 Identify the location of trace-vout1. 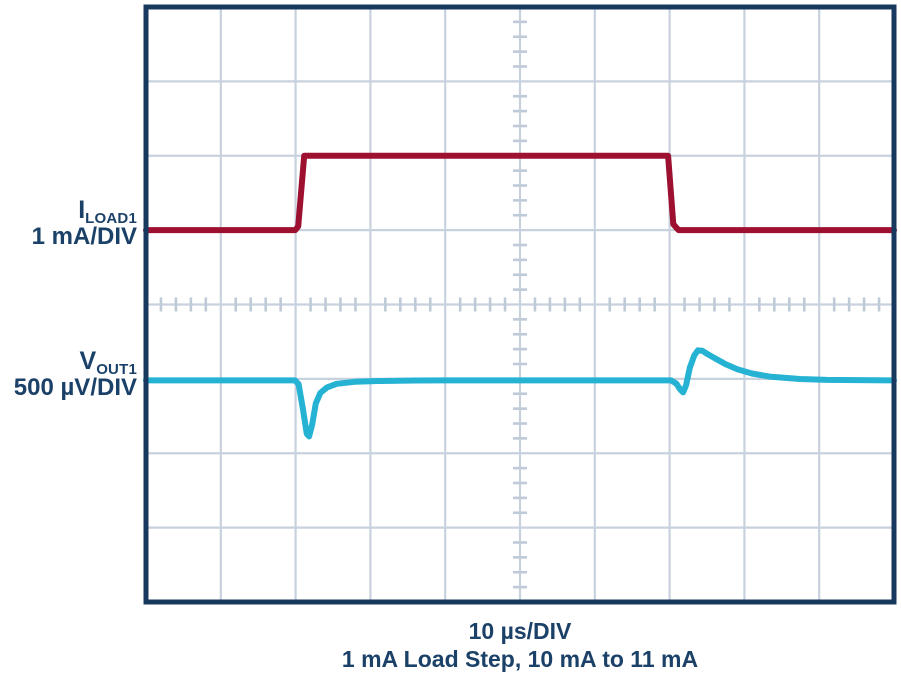
(520, 393).